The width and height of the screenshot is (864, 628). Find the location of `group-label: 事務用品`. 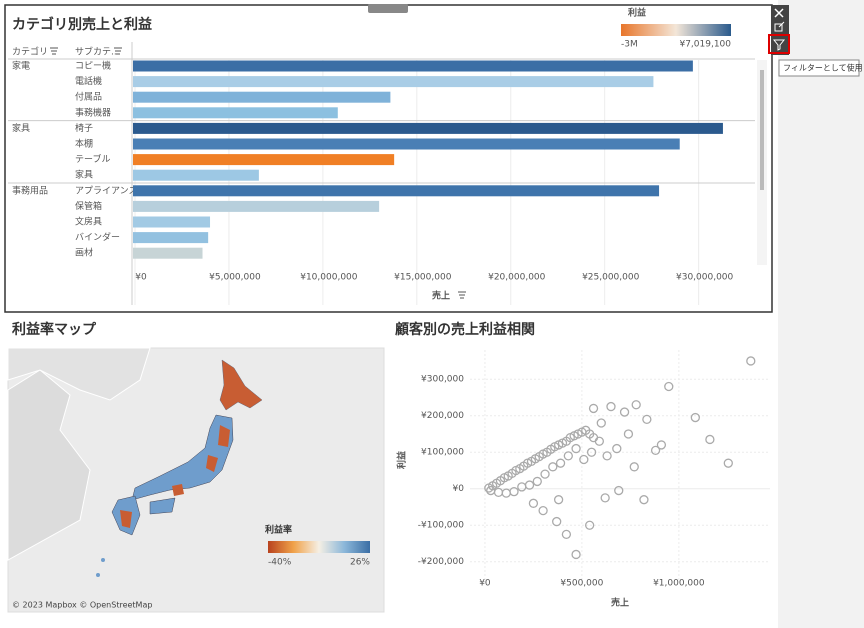

group-label: 事務用品 is located at coordinates (30, 190).